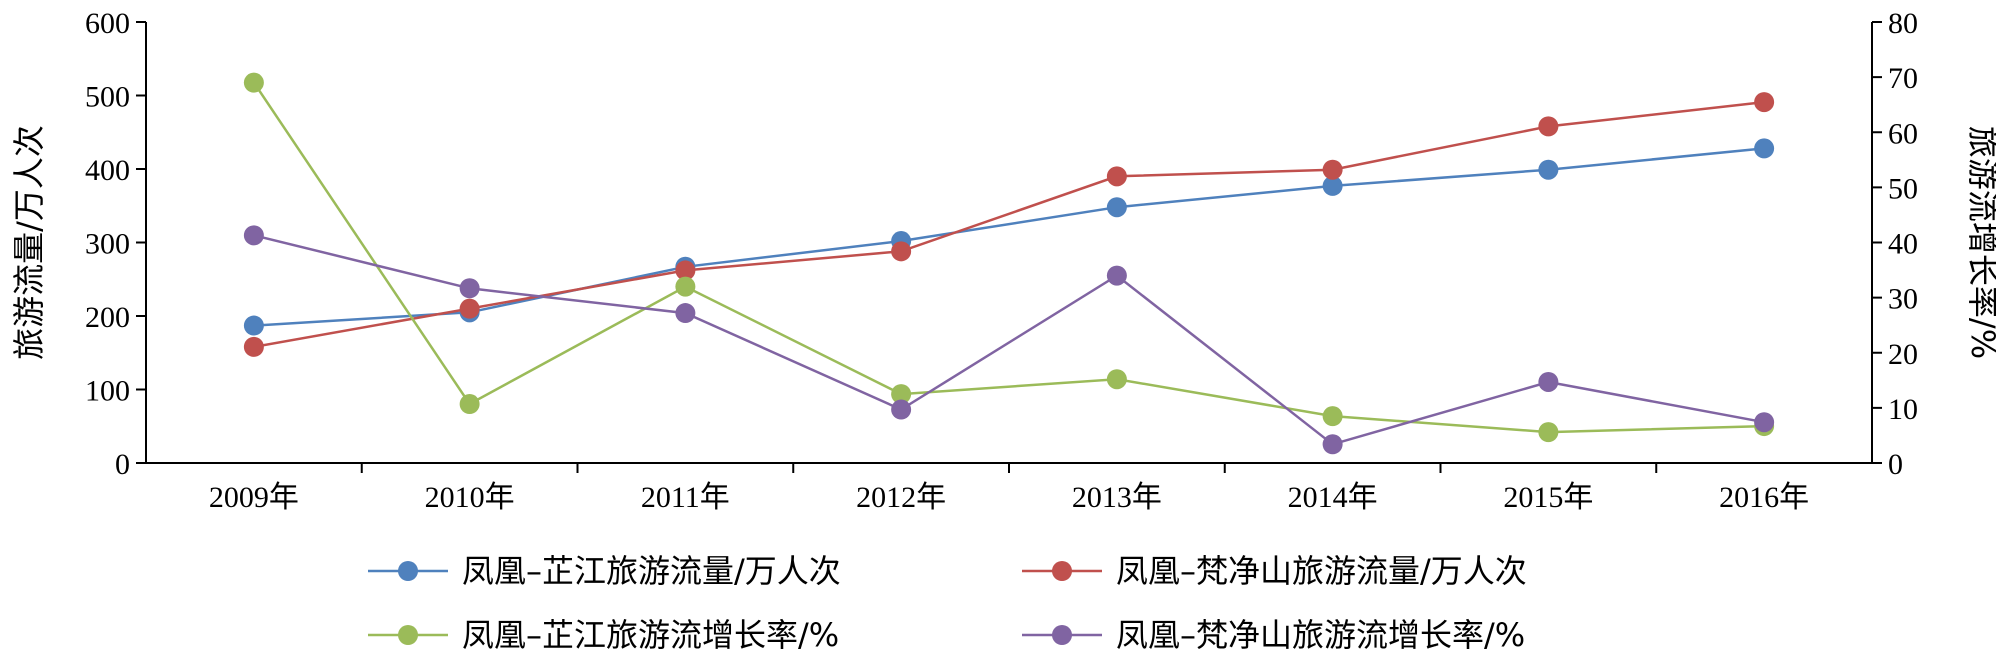 Image resolution: width=1996 pixels, height=663 pixels. I want to click on y-left-tick-label: 600, so click(107, 23).